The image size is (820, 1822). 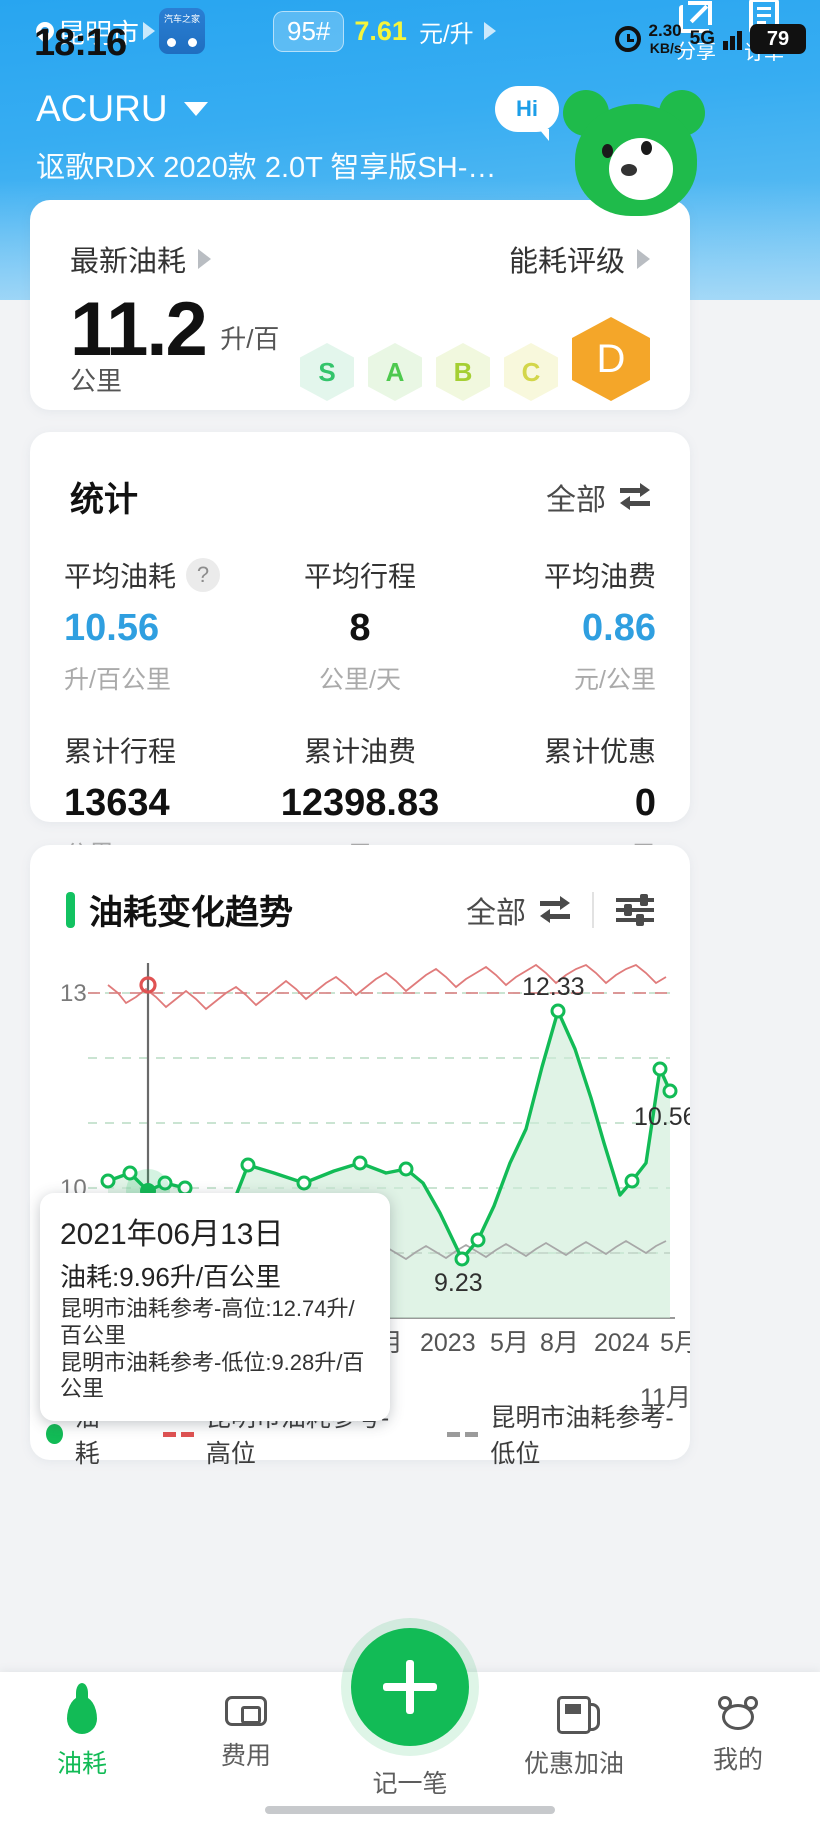 What do you see at coordinates (117, 803) in the screenshot?
I see `stat-value: 13634` at bounding box center [117, 803].